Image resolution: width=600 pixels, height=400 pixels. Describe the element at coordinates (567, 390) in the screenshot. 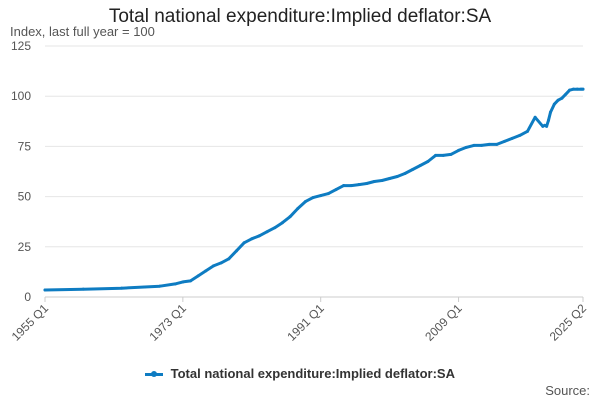

I see `source-label: Source:` at that location.